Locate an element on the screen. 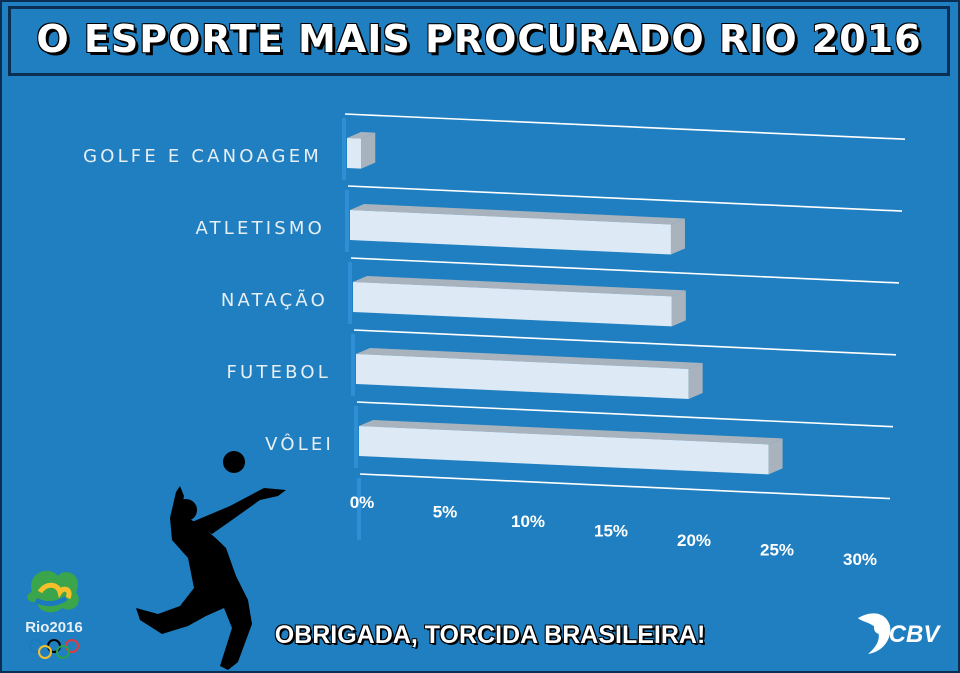  category-label: FUTEBOL is located at coordinates (278, 372).